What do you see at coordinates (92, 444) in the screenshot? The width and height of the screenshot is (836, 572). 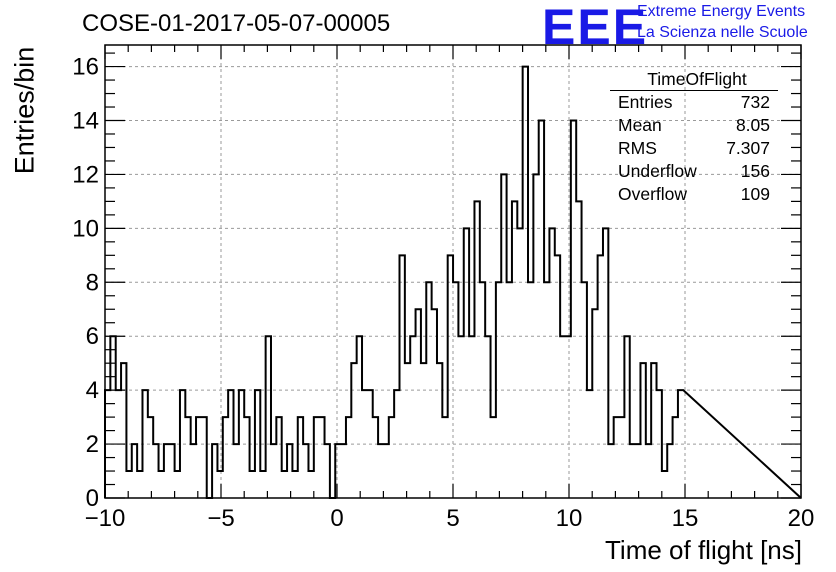 I see `y-tick-label: 2` at bounding box center [92, 444].